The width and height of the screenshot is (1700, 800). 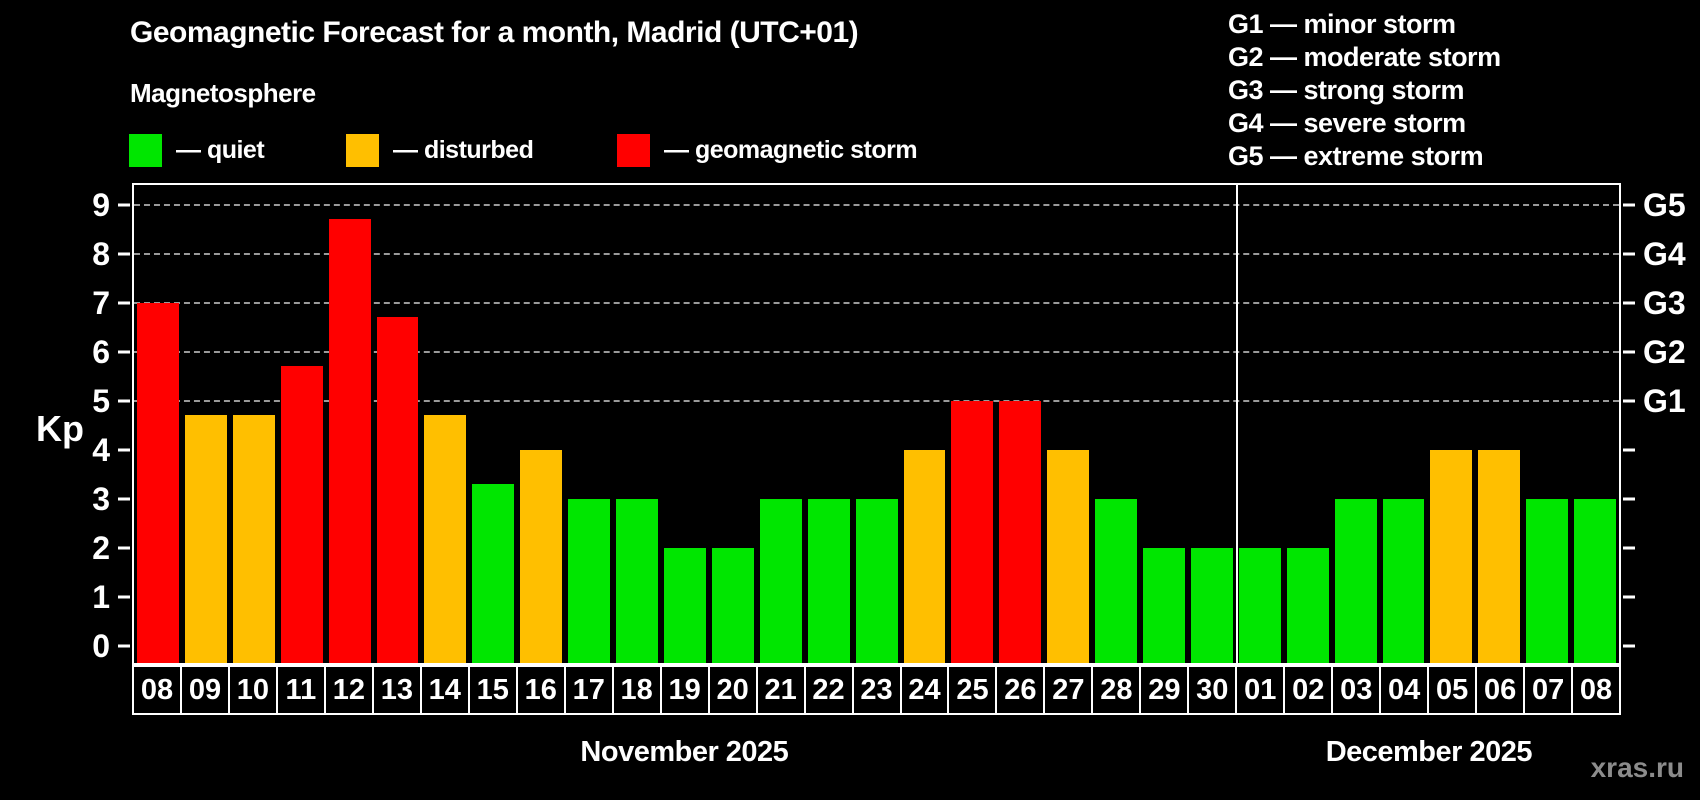 What do you see at coordinates (101, 351) in the screenshot?
I see `y-tick-label-6: 6` at bounding box center [101, 351].